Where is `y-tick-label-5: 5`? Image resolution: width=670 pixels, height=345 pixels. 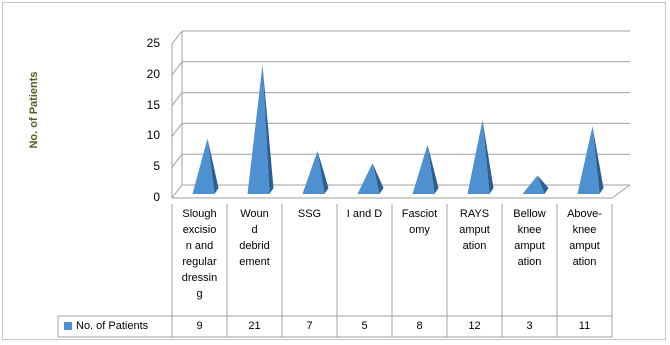 y-tick-label-5: 5 is located at coordinates (156, 166).